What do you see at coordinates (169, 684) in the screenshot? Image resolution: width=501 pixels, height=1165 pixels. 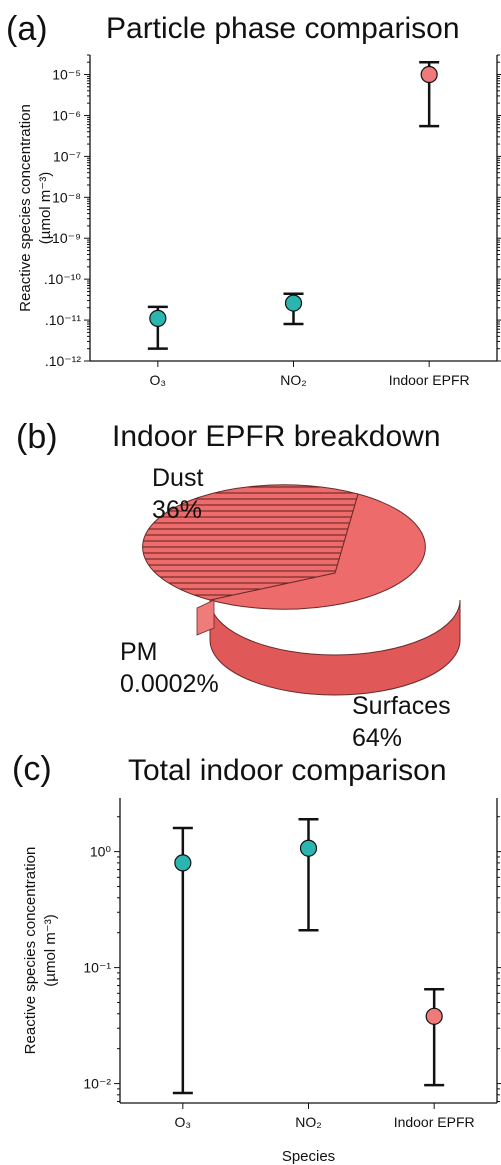 I see `pie-label-pm-percent: 0.0002%` at bounding box center [169, 684].